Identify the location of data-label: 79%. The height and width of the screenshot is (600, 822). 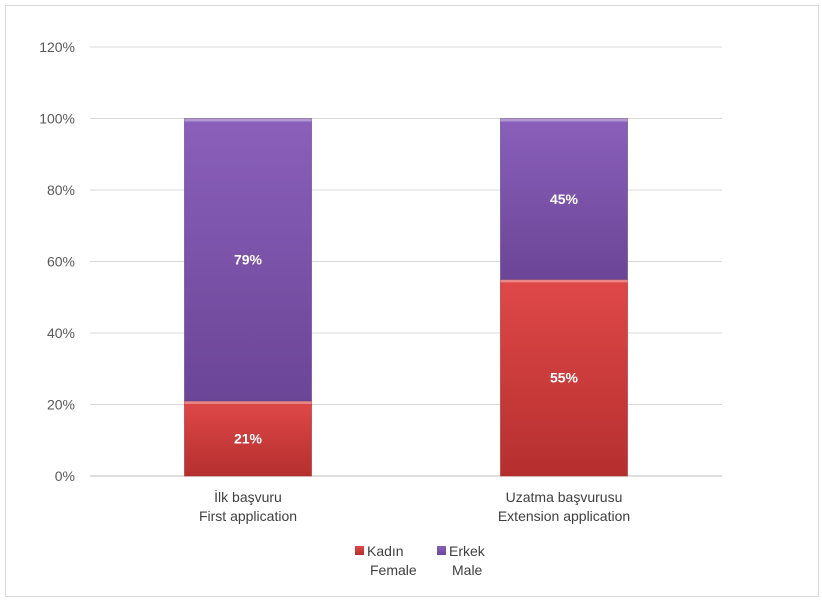
(248, 260).